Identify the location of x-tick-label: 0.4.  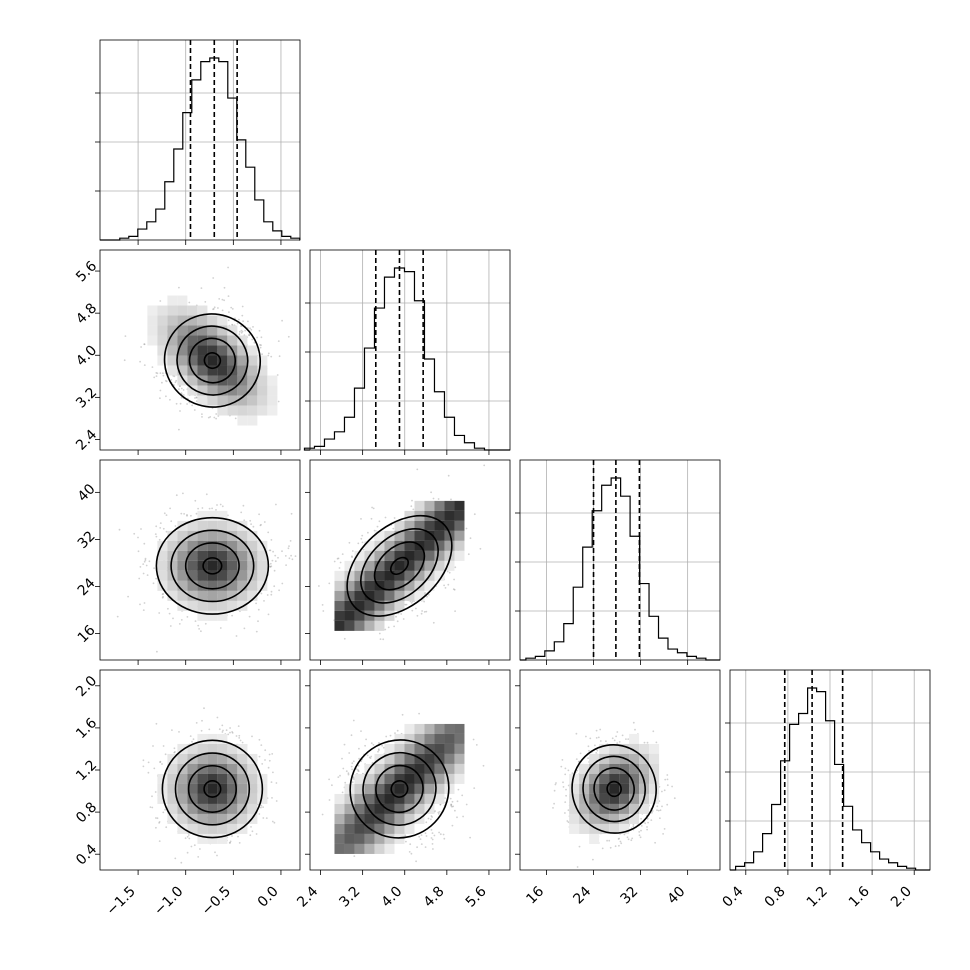
(733, 896).